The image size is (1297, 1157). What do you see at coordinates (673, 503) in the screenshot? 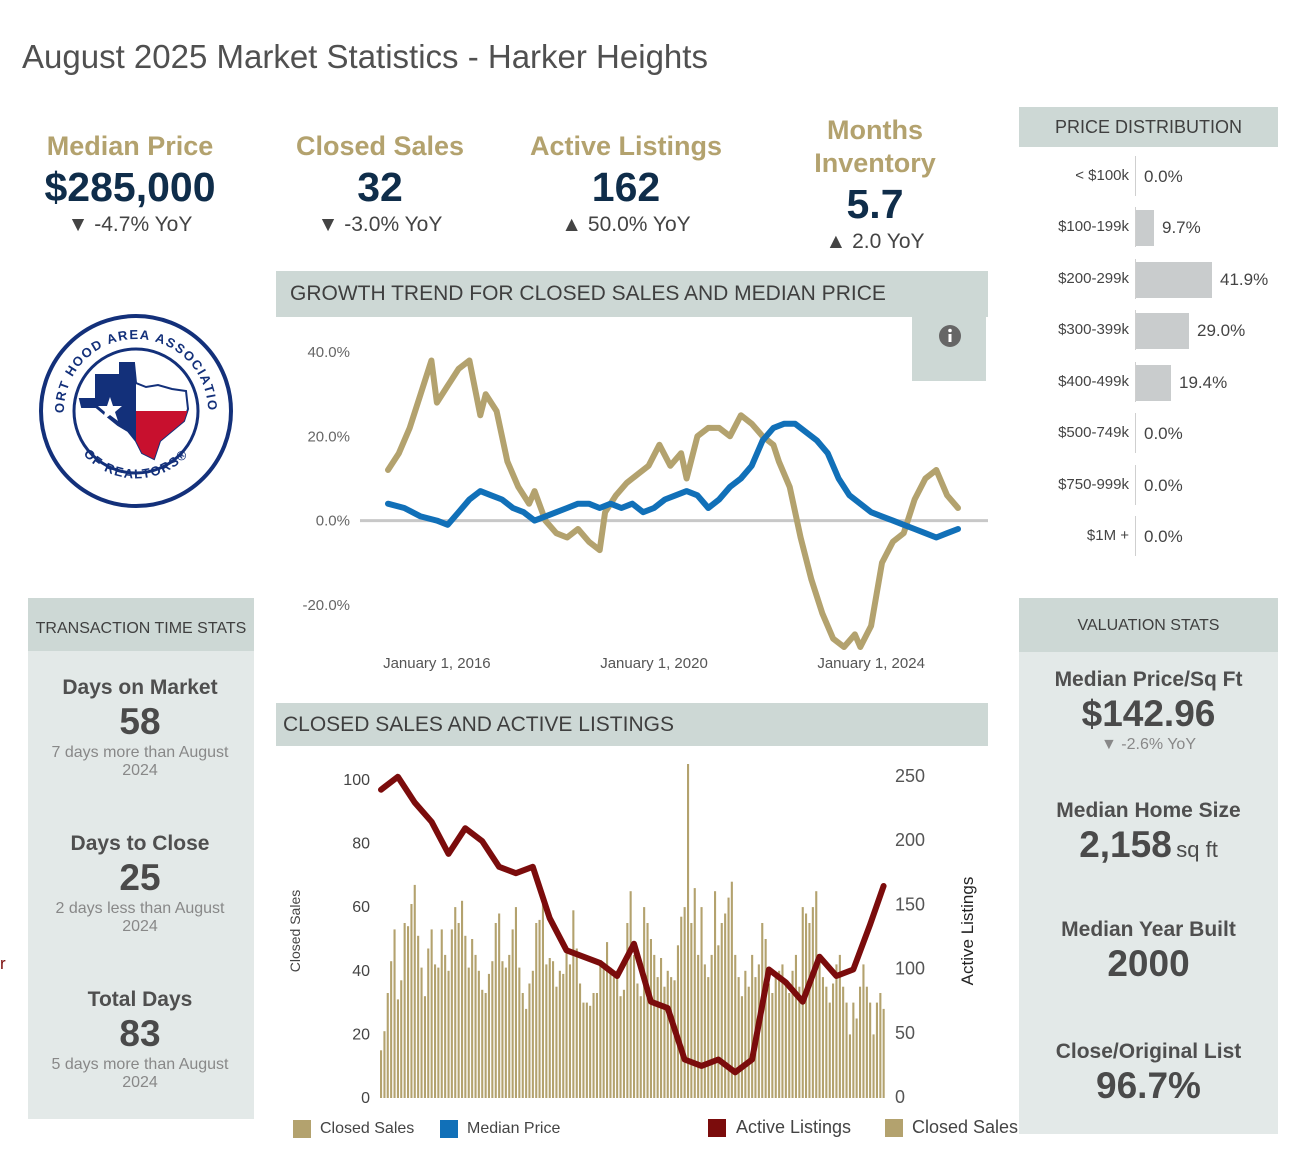
I see `line-series-closed-sales` at bounding box center [673, 503].